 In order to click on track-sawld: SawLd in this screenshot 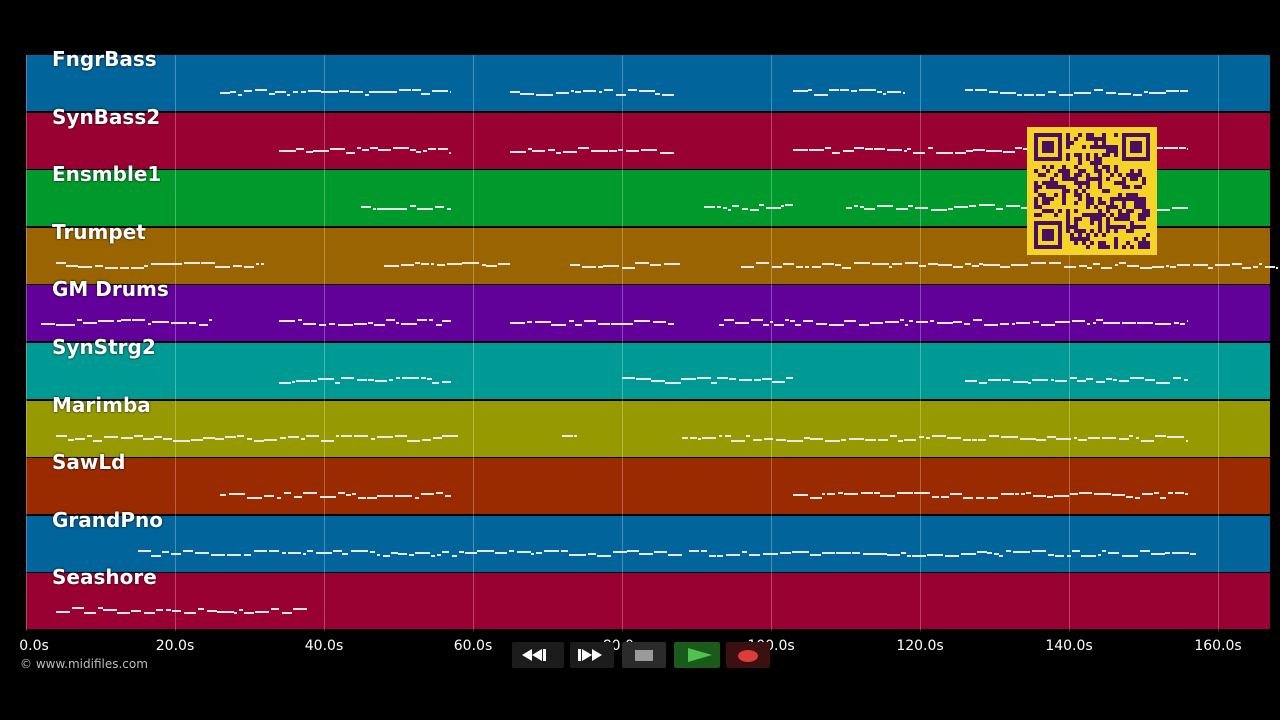, I will do `click(648, 482)`.